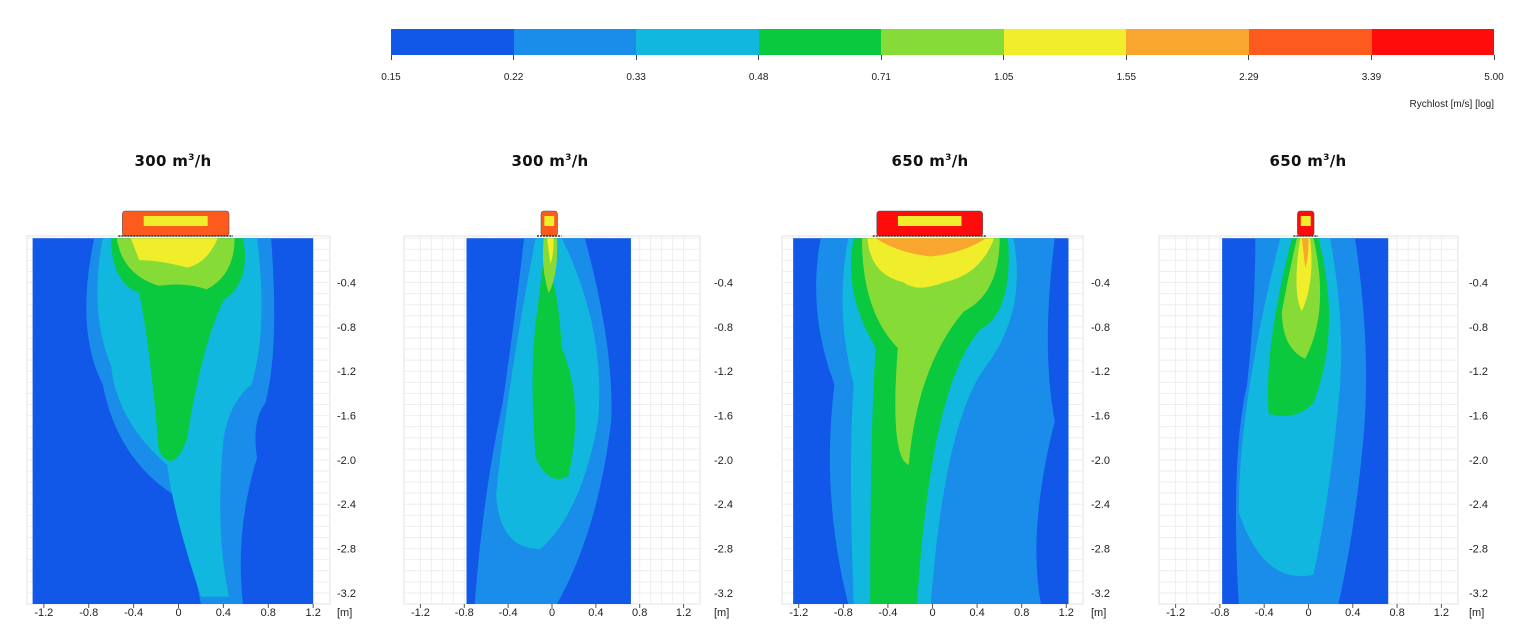  I want to click on panel-title-3: 650 m3/h, so click(930, 161).